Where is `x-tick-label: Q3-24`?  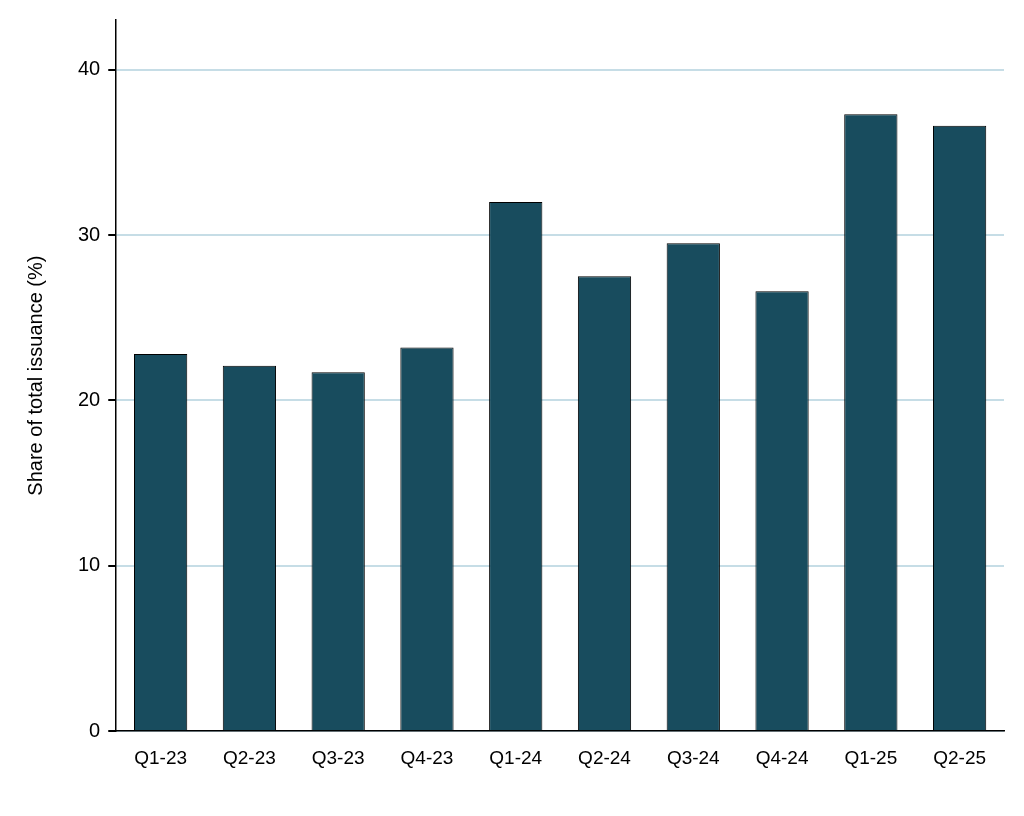
x-tick-label: Q3-24 is located at coordinates (693, 757).